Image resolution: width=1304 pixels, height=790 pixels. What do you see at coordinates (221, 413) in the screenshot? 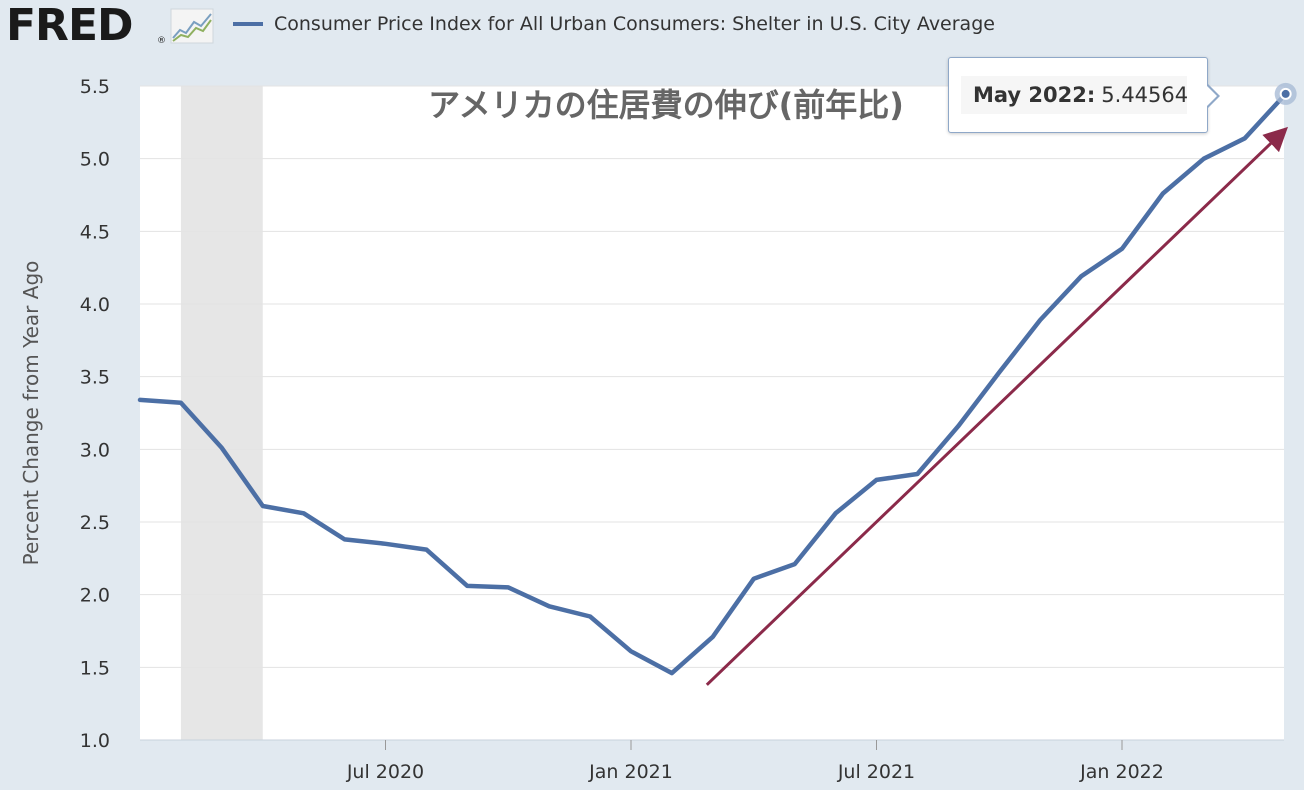
I see `recession-shading` at bounding box center [221, 413].